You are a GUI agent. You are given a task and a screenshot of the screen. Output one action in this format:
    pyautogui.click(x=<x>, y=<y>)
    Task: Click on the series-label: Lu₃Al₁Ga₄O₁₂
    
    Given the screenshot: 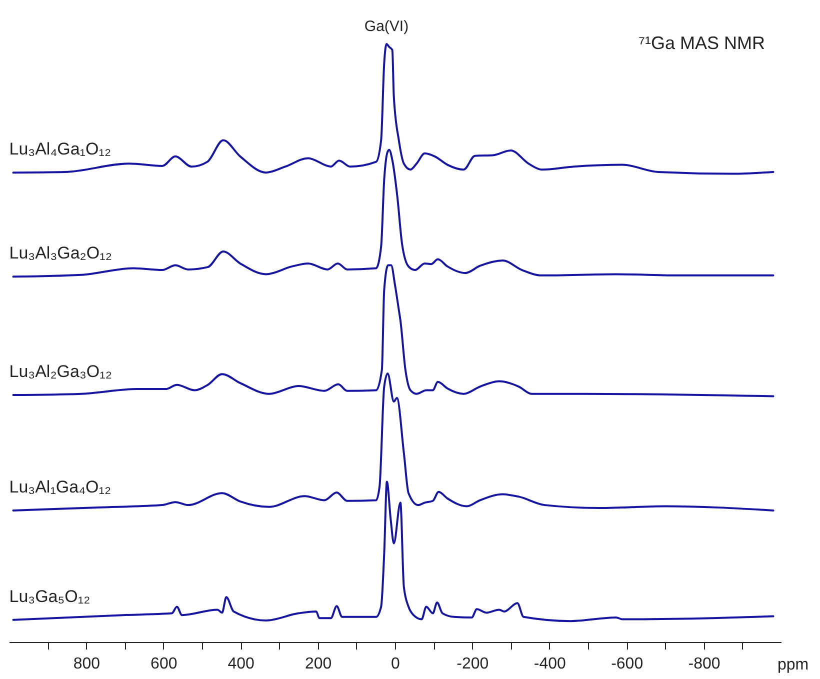 What is the action you would take?
    pyautogui.click(x=60, y=486)
    